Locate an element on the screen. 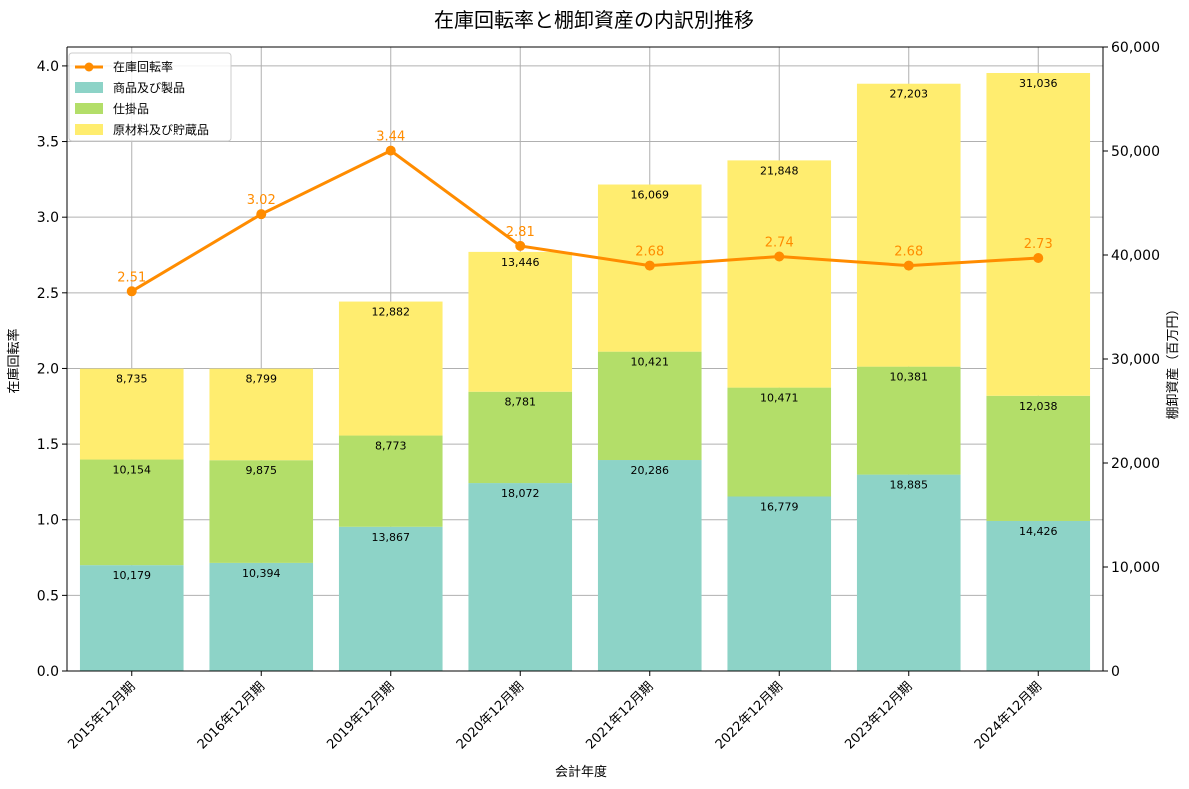 The image size is (1189, 789). bar-value-label: 8,781 is located at coordinates (521, 402).